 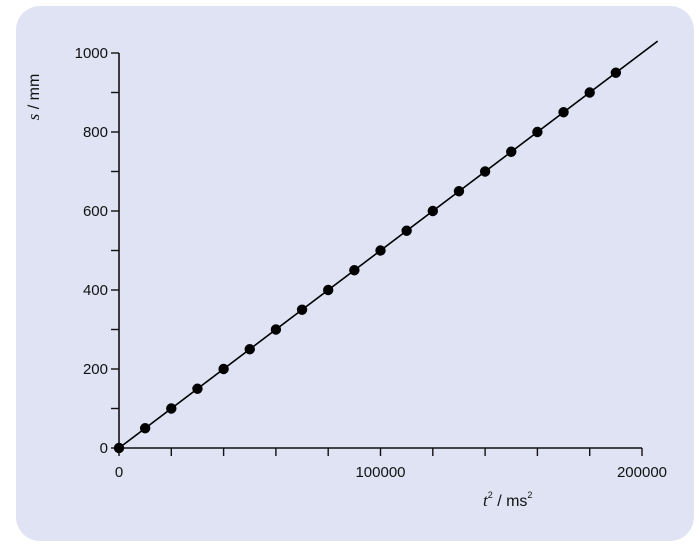 I want to click on x-axis-title: t2 / ms2, so click(x=507, y=500).